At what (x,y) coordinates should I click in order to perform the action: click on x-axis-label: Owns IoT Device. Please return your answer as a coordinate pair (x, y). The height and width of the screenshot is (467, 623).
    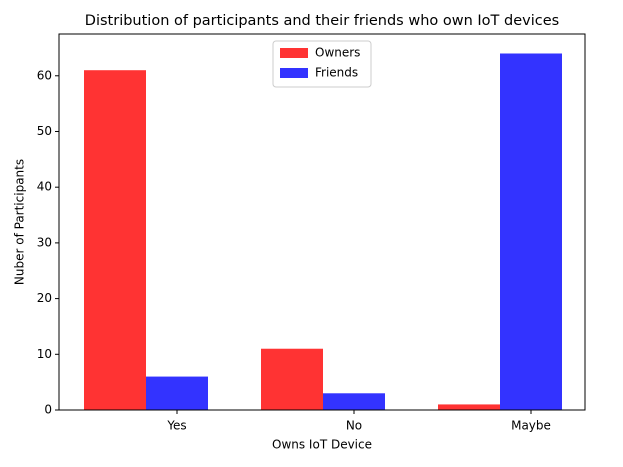
    Looking at the image, I should click on (322, 445).